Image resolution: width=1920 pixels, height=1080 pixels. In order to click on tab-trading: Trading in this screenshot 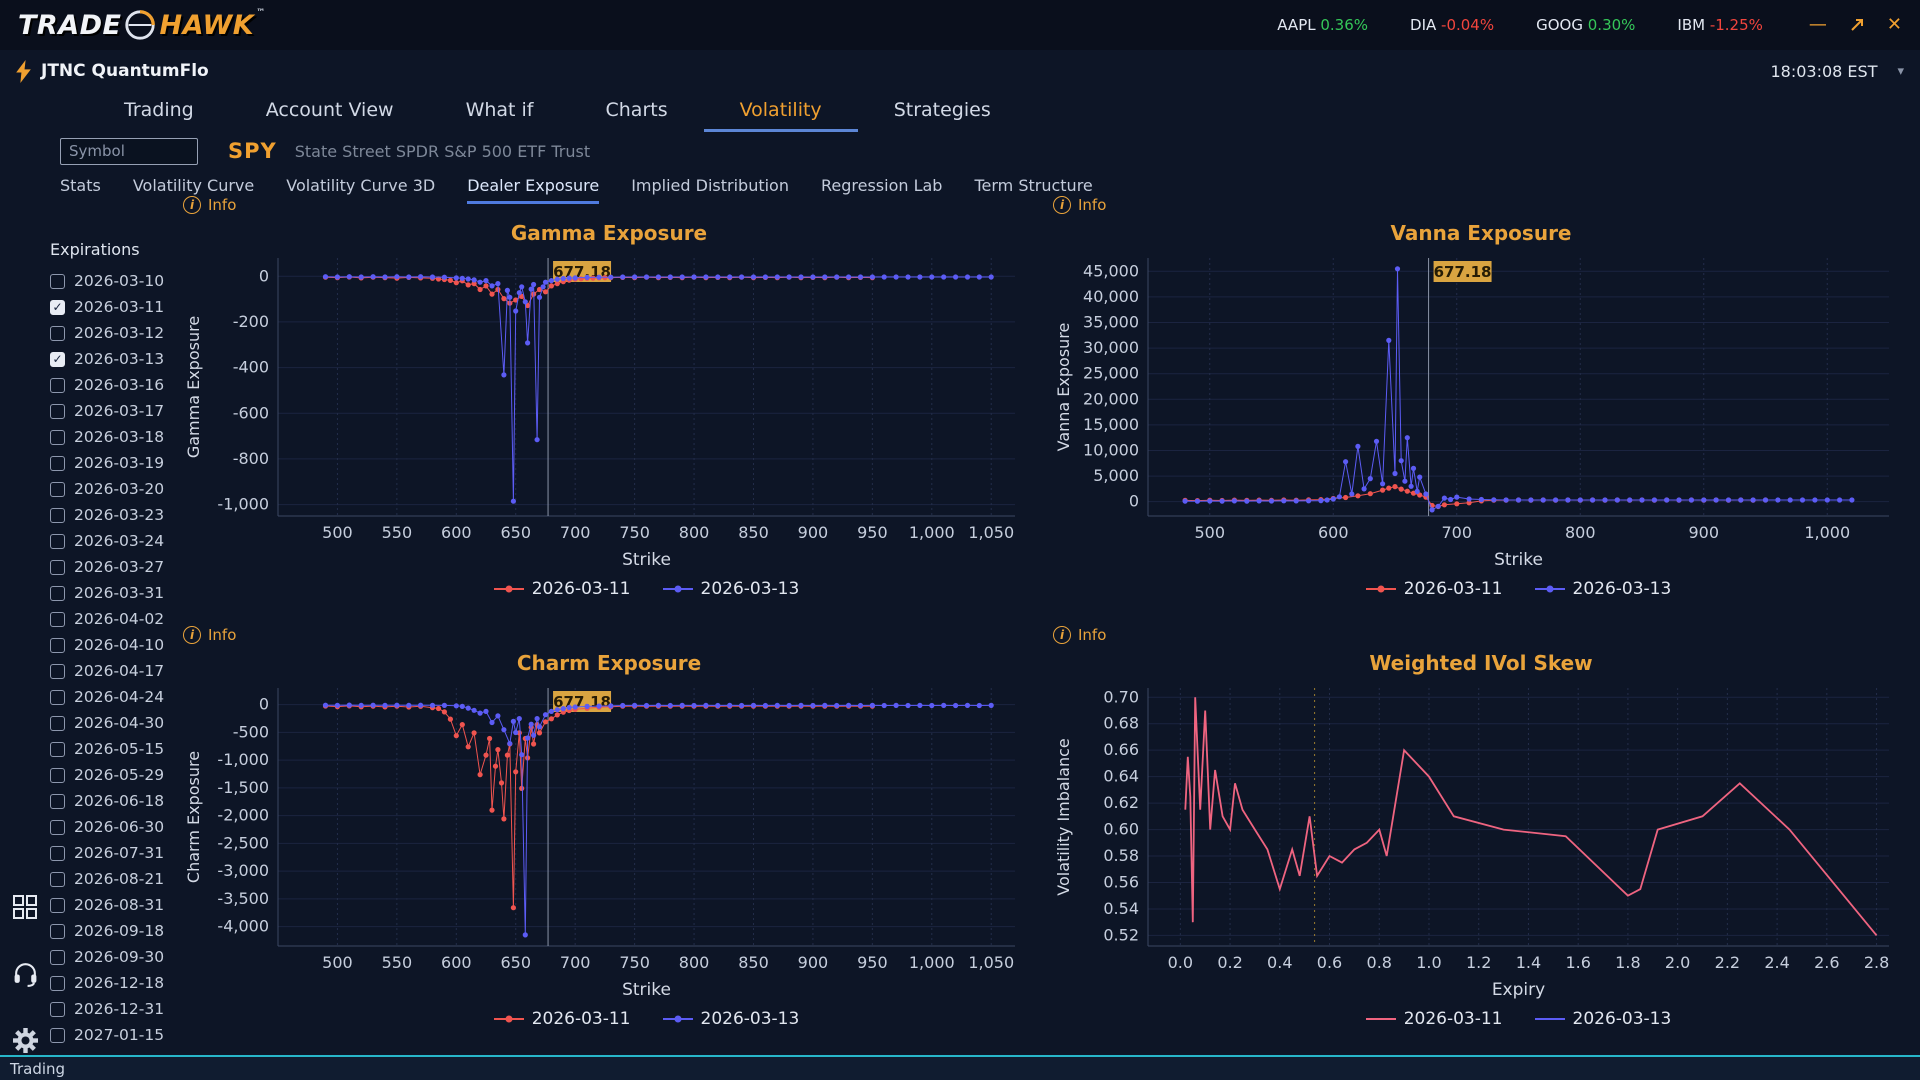, I will do `click(159, 110)`.